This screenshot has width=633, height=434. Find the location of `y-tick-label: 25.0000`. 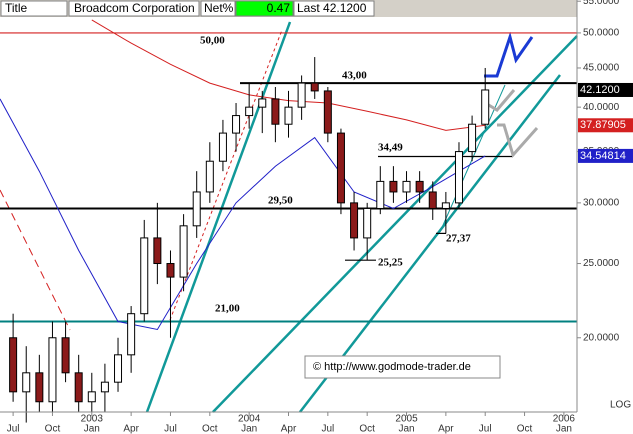

y-tick-label: 25.0000 is located at coordinates (601, 263).